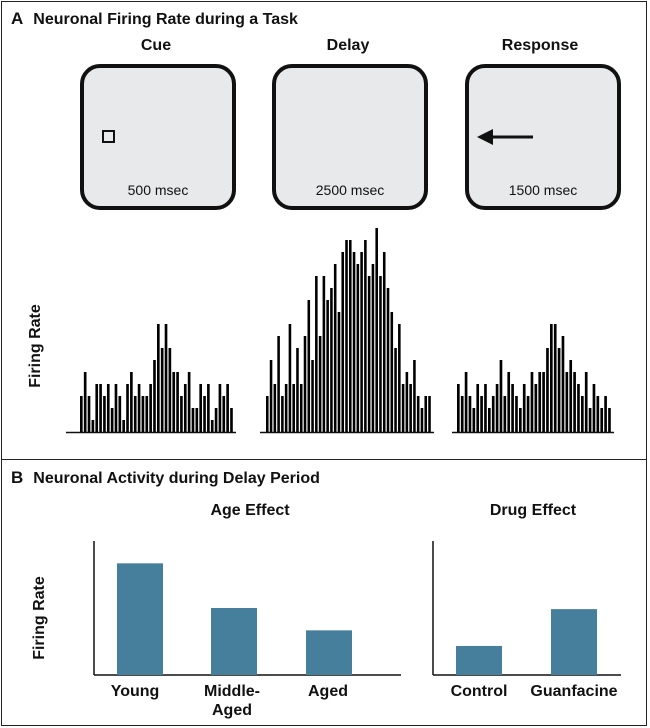 This screenshot has width=650, height=728. What do you see at coordinates (250, 510) in the screenshot?
I see `age-effect-title: Age Effect` at bounding box center [250, 510].